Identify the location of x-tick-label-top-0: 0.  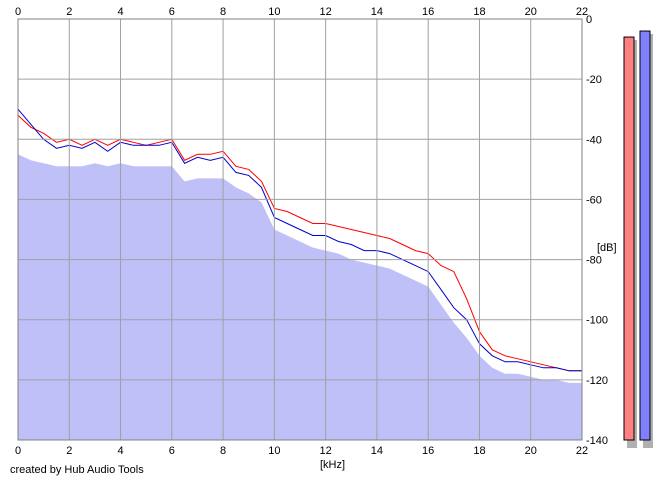
(18, 12).